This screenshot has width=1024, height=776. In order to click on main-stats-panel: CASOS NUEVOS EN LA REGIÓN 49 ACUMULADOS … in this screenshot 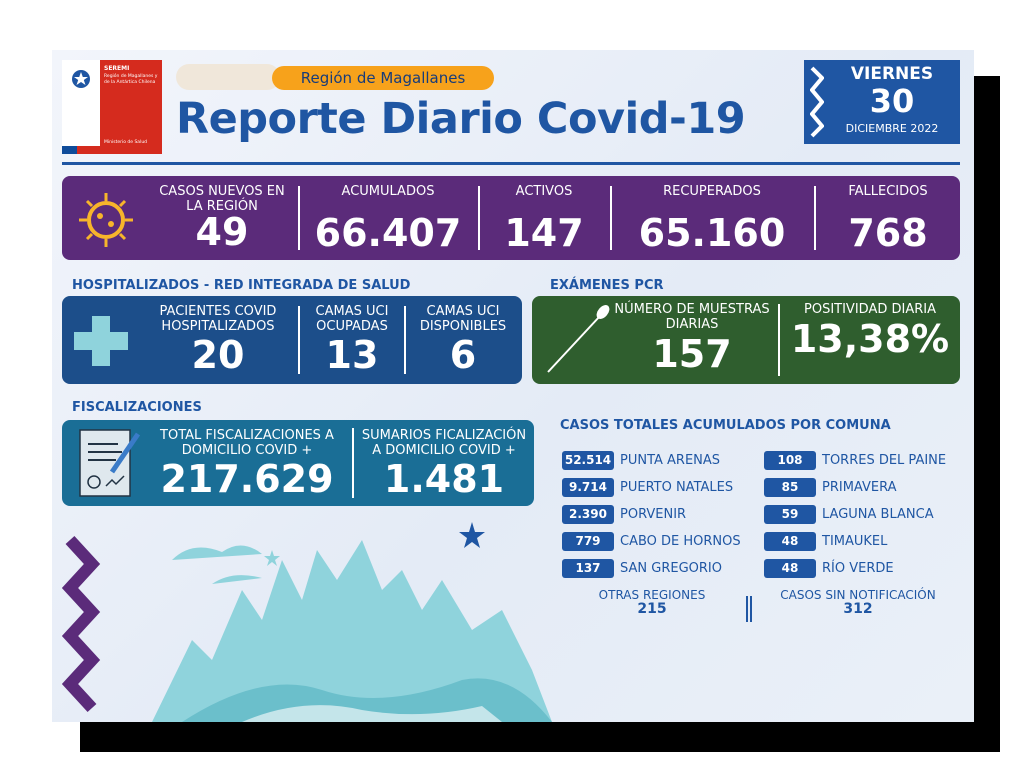, I will do `click(511, 218)`.